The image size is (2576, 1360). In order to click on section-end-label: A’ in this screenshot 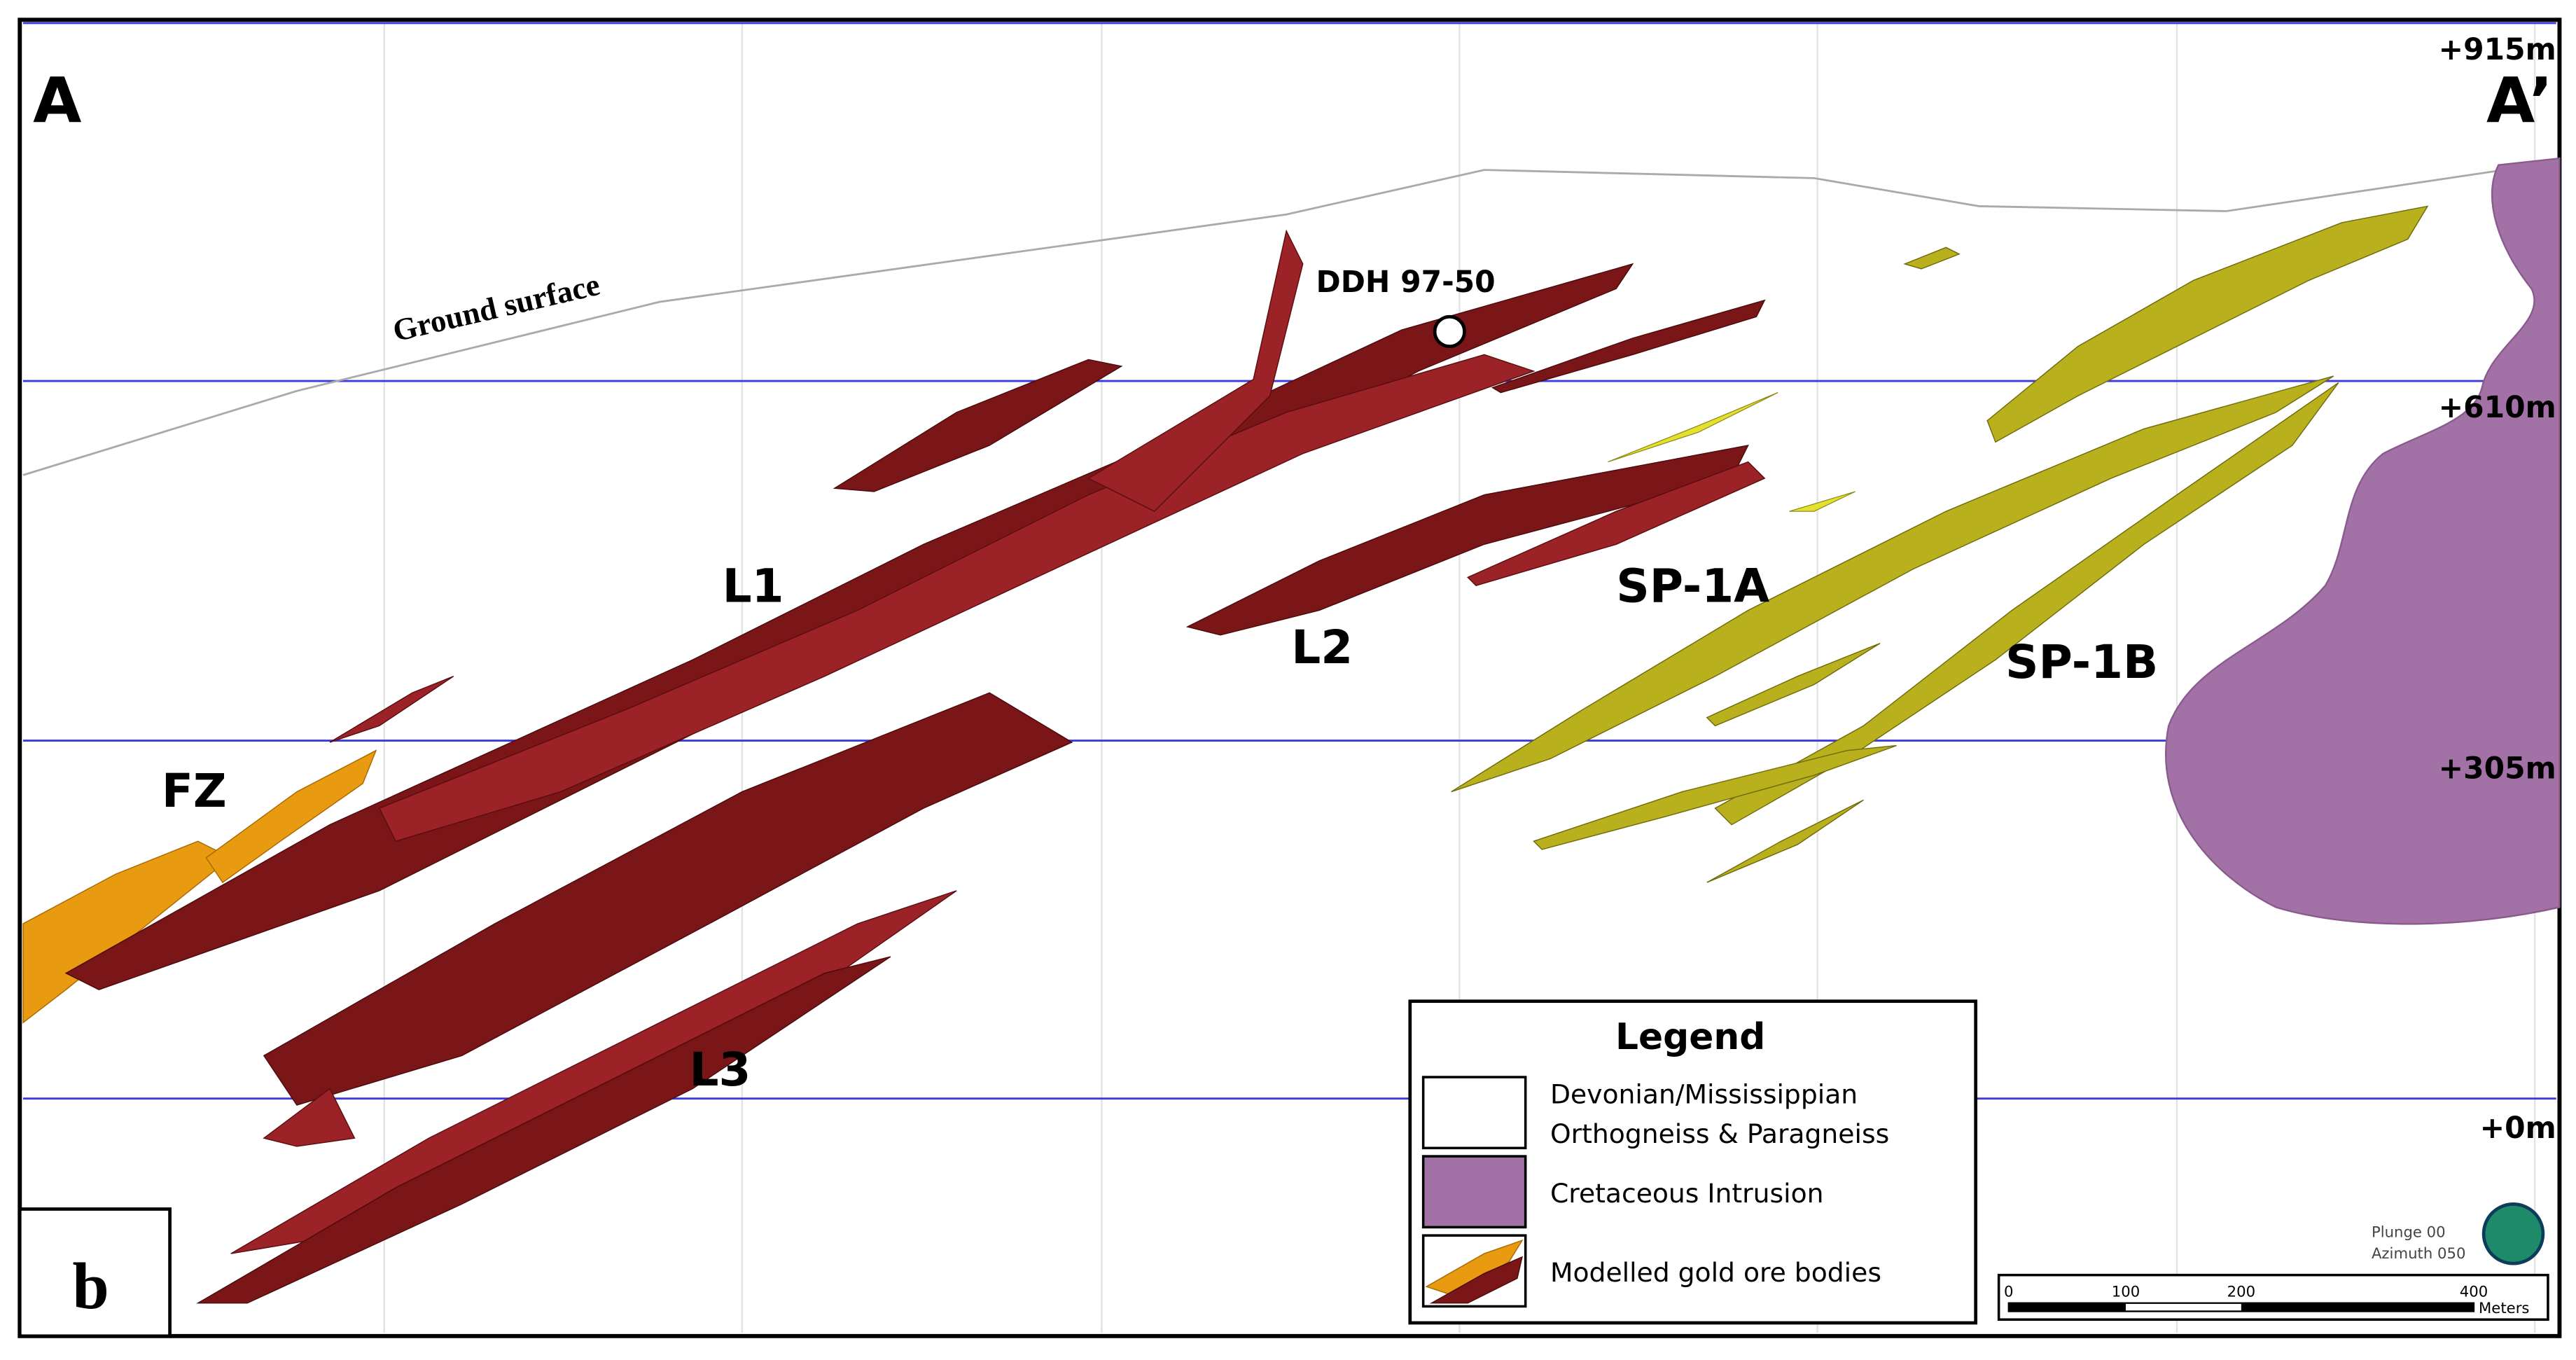, I will do `click(2519, 100)`.